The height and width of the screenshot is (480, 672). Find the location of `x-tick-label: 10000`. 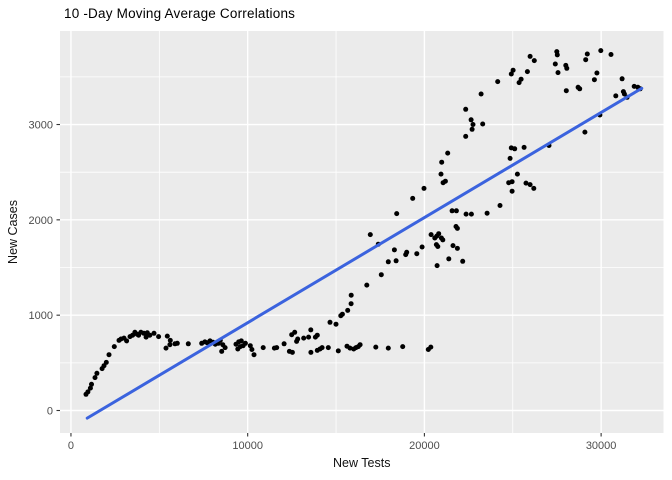

x-tick-label: 10000 is located at coordinates (247, 446).